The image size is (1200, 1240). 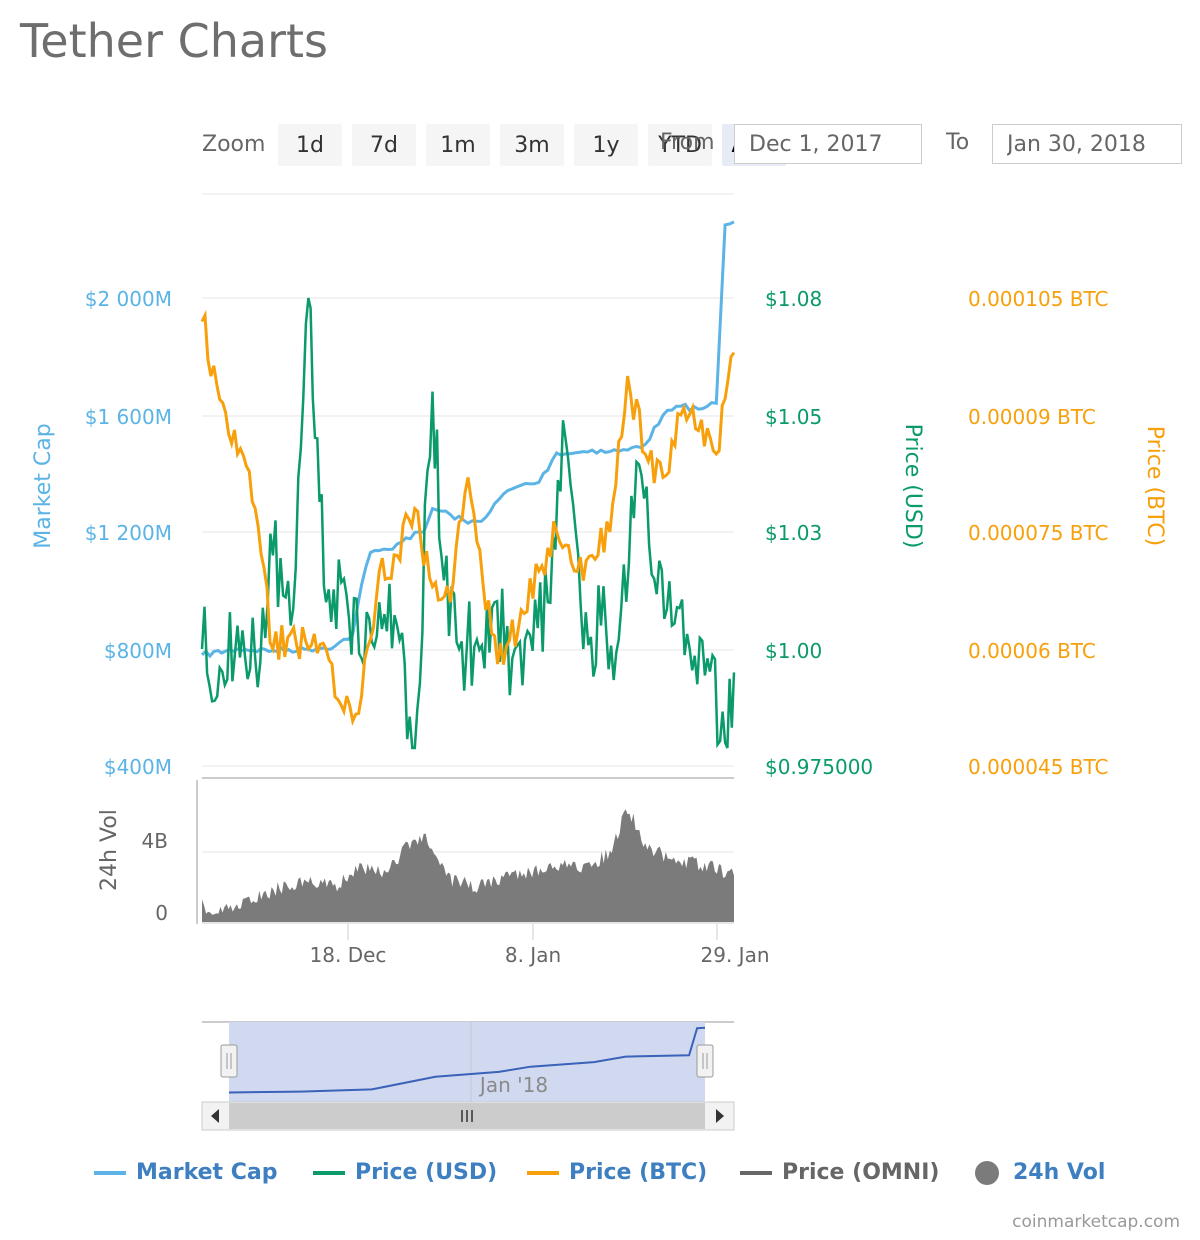 What do you see at coordinates (234, 144) in the screenshot?
I see `zoom-label: Zoom` at bounding box center [234, 144].